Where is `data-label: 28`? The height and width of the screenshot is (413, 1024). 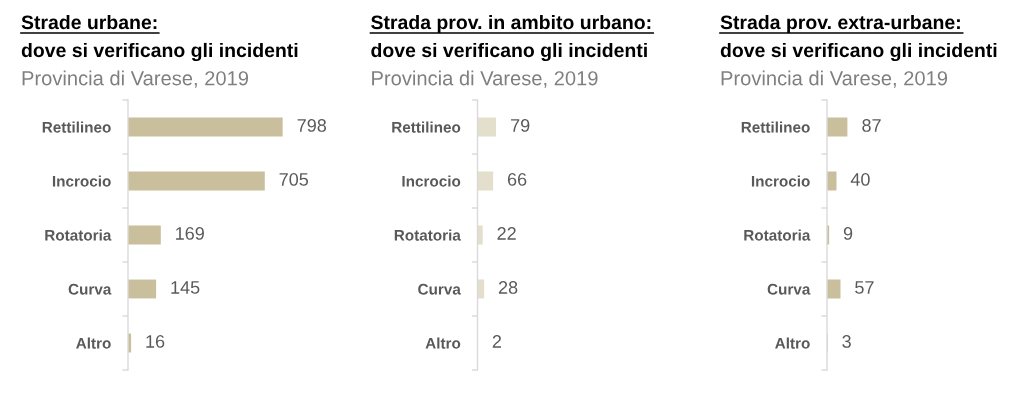 data-label: 28 is located at coordinates (508, 287).